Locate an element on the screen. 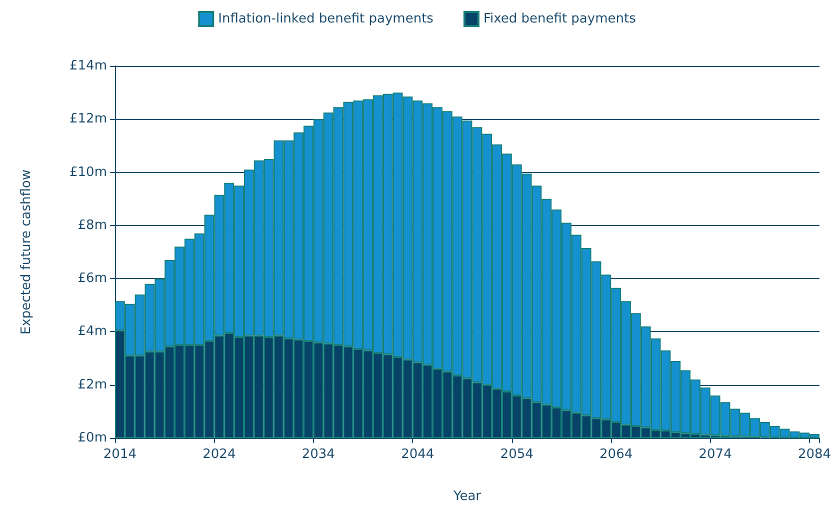  legend-label: Inflation-linked benefit payments is located at coordinates (326, 19).